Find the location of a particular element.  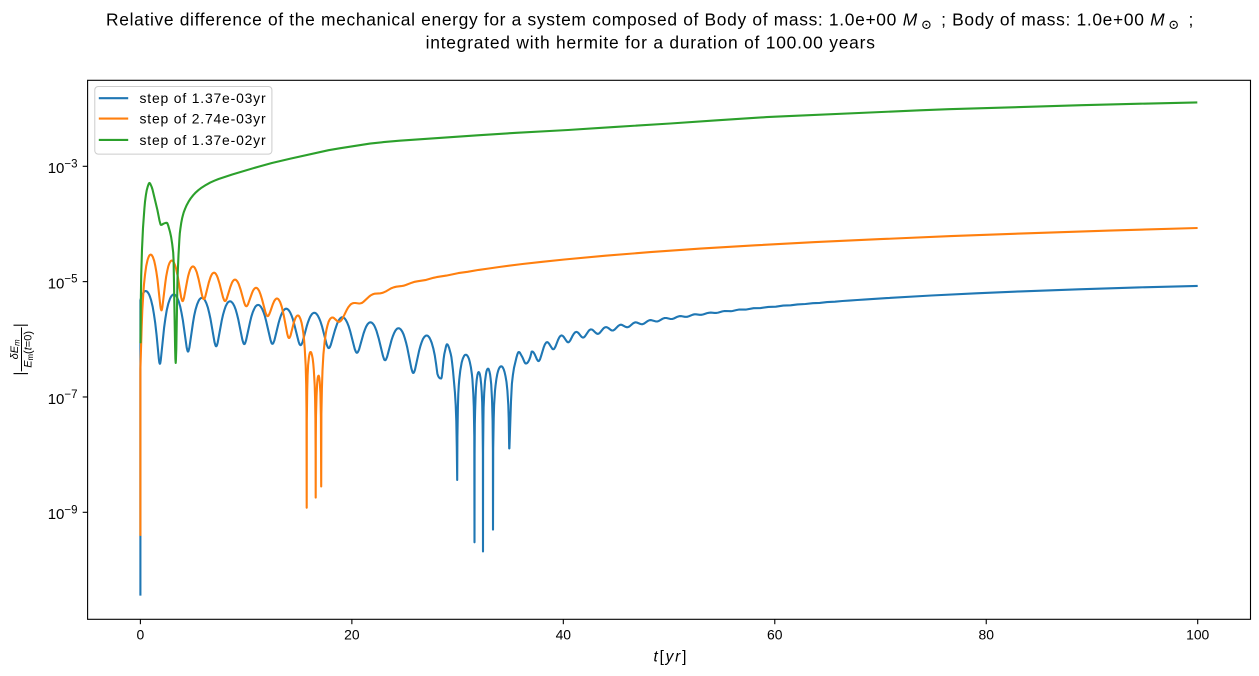

svg-text: Em(t=0) is located at coordinates (28, 349).